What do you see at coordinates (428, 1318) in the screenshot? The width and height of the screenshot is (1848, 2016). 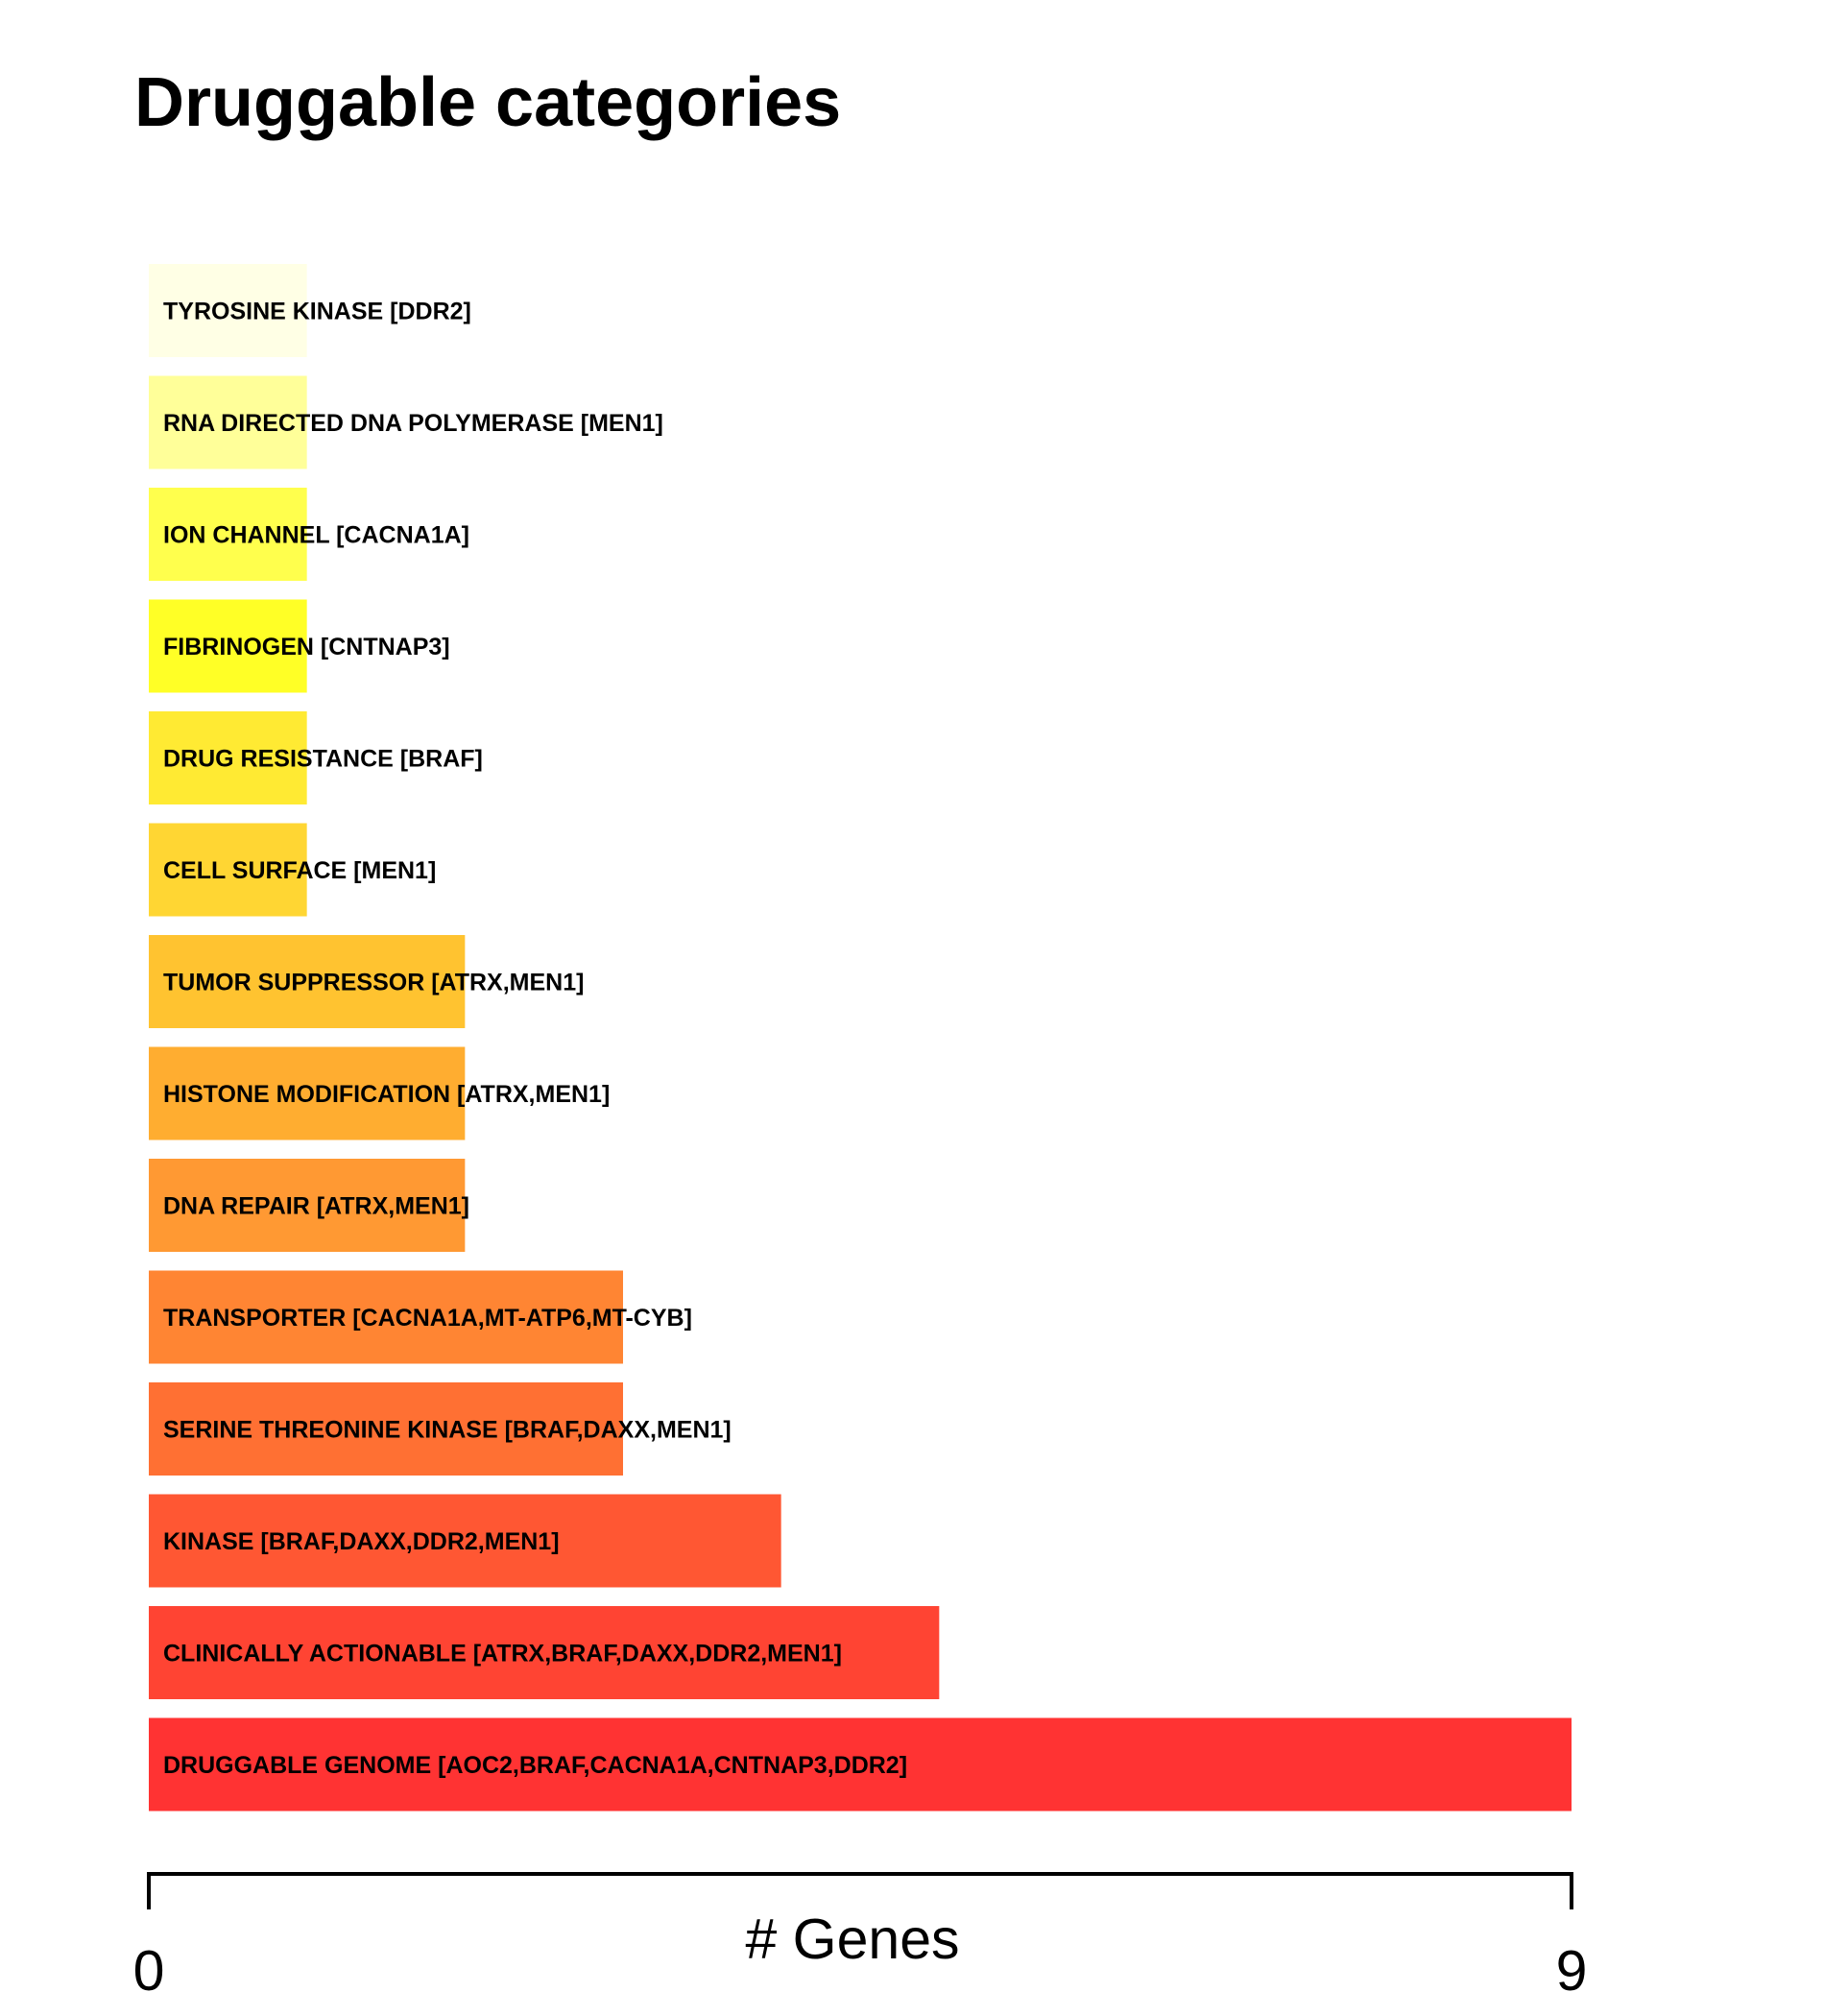 I see `bar-label-9: TRANSPORTER [CACNA1A,MT-ATP6,MT-CYB]` at bounding box center [428, 1318].